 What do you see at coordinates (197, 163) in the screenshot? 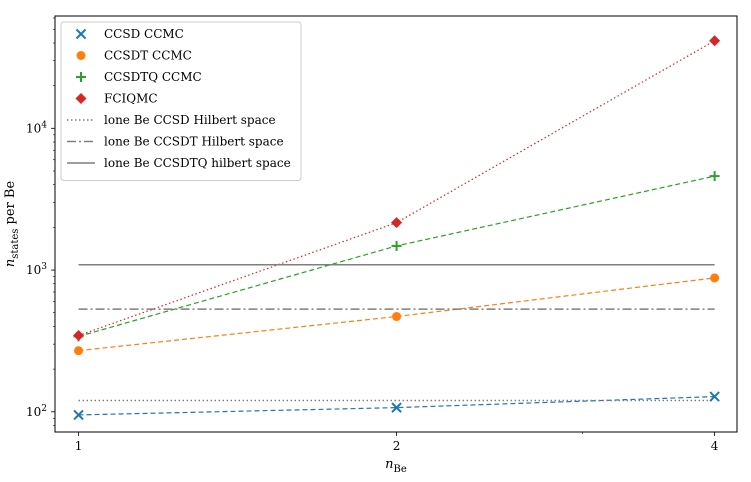
I see `legend-label-6: lone Be CCSDTQ hilbert space` at bounding box center [197, 163].